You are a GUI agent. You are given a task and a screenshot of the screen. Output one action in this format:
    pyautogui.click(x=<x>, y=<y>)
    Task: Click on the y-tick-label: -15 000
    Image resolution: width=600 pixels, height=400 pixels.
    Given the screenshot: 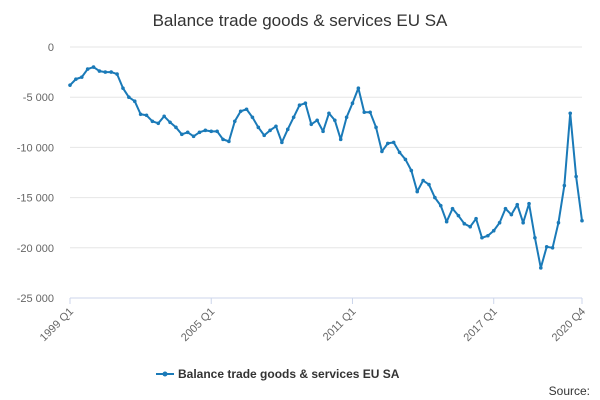 What is the action you would take?
    pyautogui.click(x=35, y=199)
    